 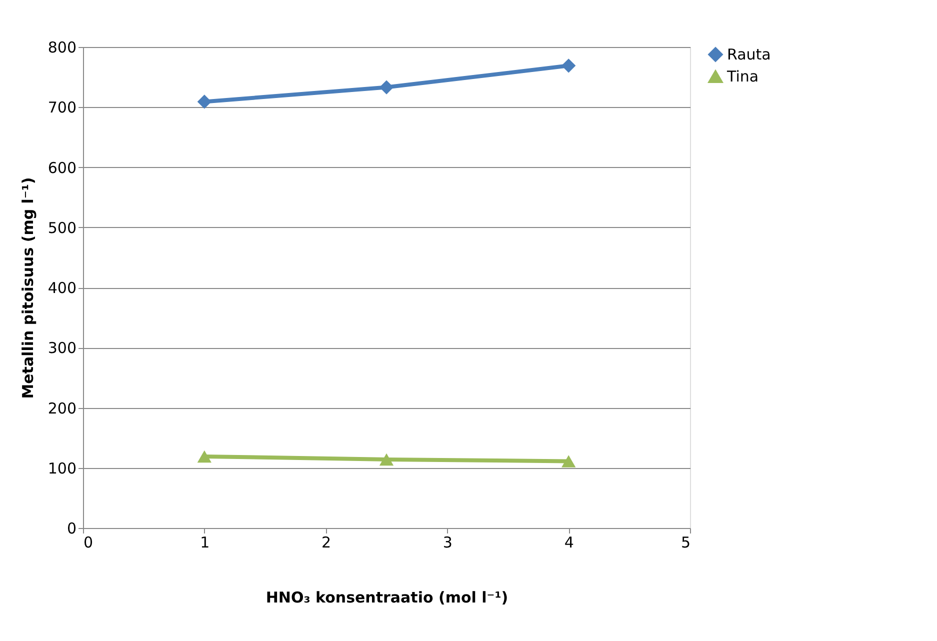 What do you see at coordinates (742, 77) in the screenshot?
I see `legend-label: Tina` at bounding box center [742, 77].